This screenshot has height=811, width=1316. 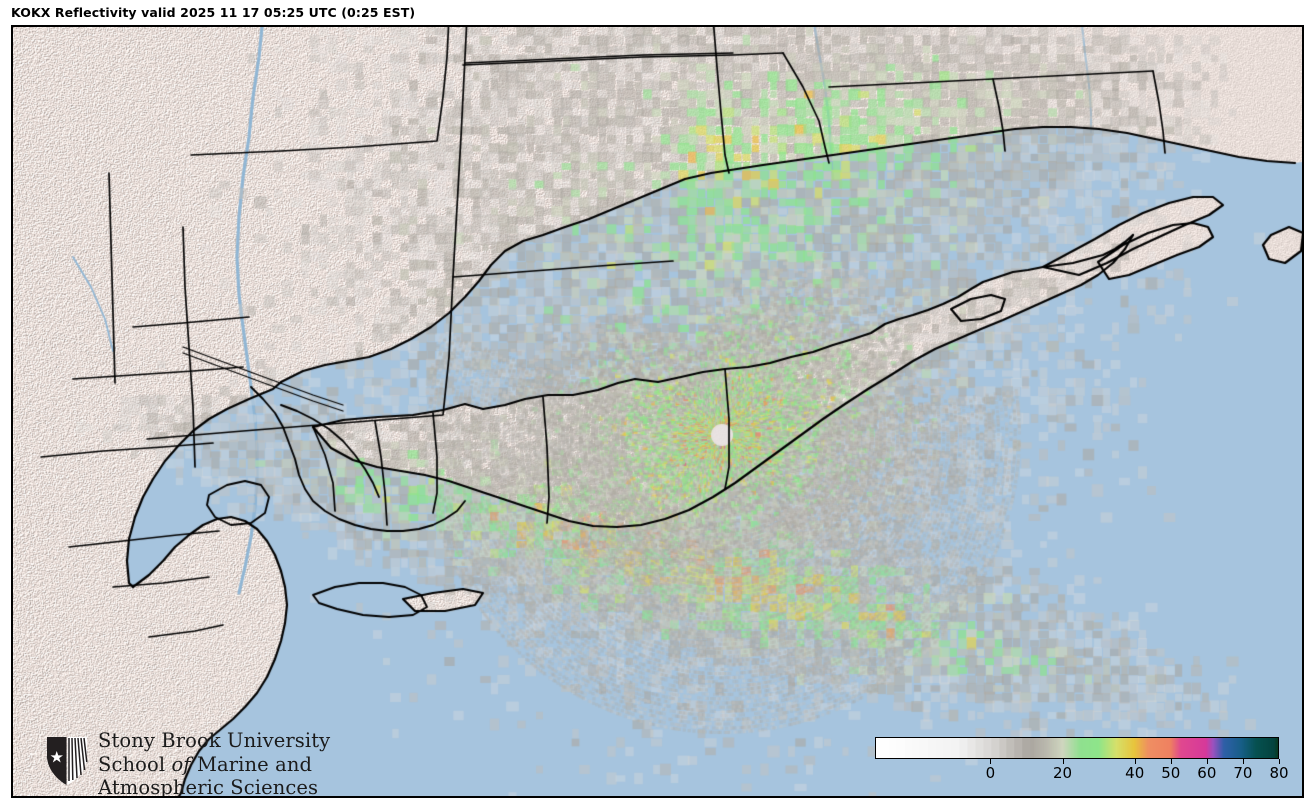 What do you see at coordinates (1243, 773) in the screenshot?
I see `colorbar-tick-label: 70` at bounding box center [1243, 773].